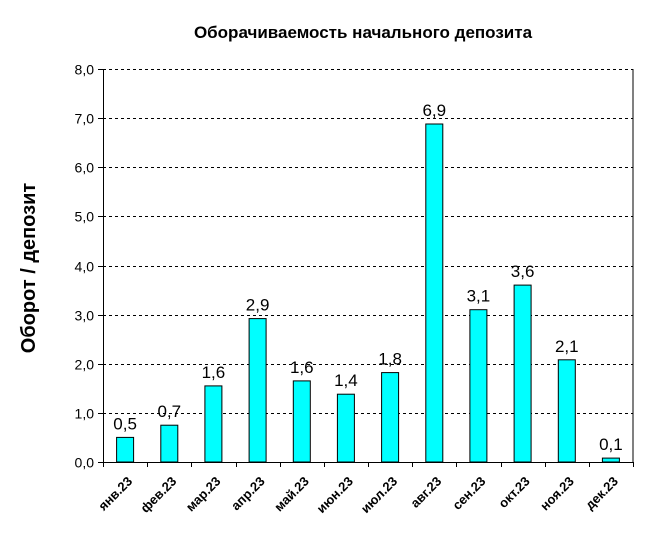 This screenshot has width=650, height=559. What do you see at coordinates (85, 119) in the screenshot?
I see `y-tick-label: 7,0` at bounding box center [85, 119].